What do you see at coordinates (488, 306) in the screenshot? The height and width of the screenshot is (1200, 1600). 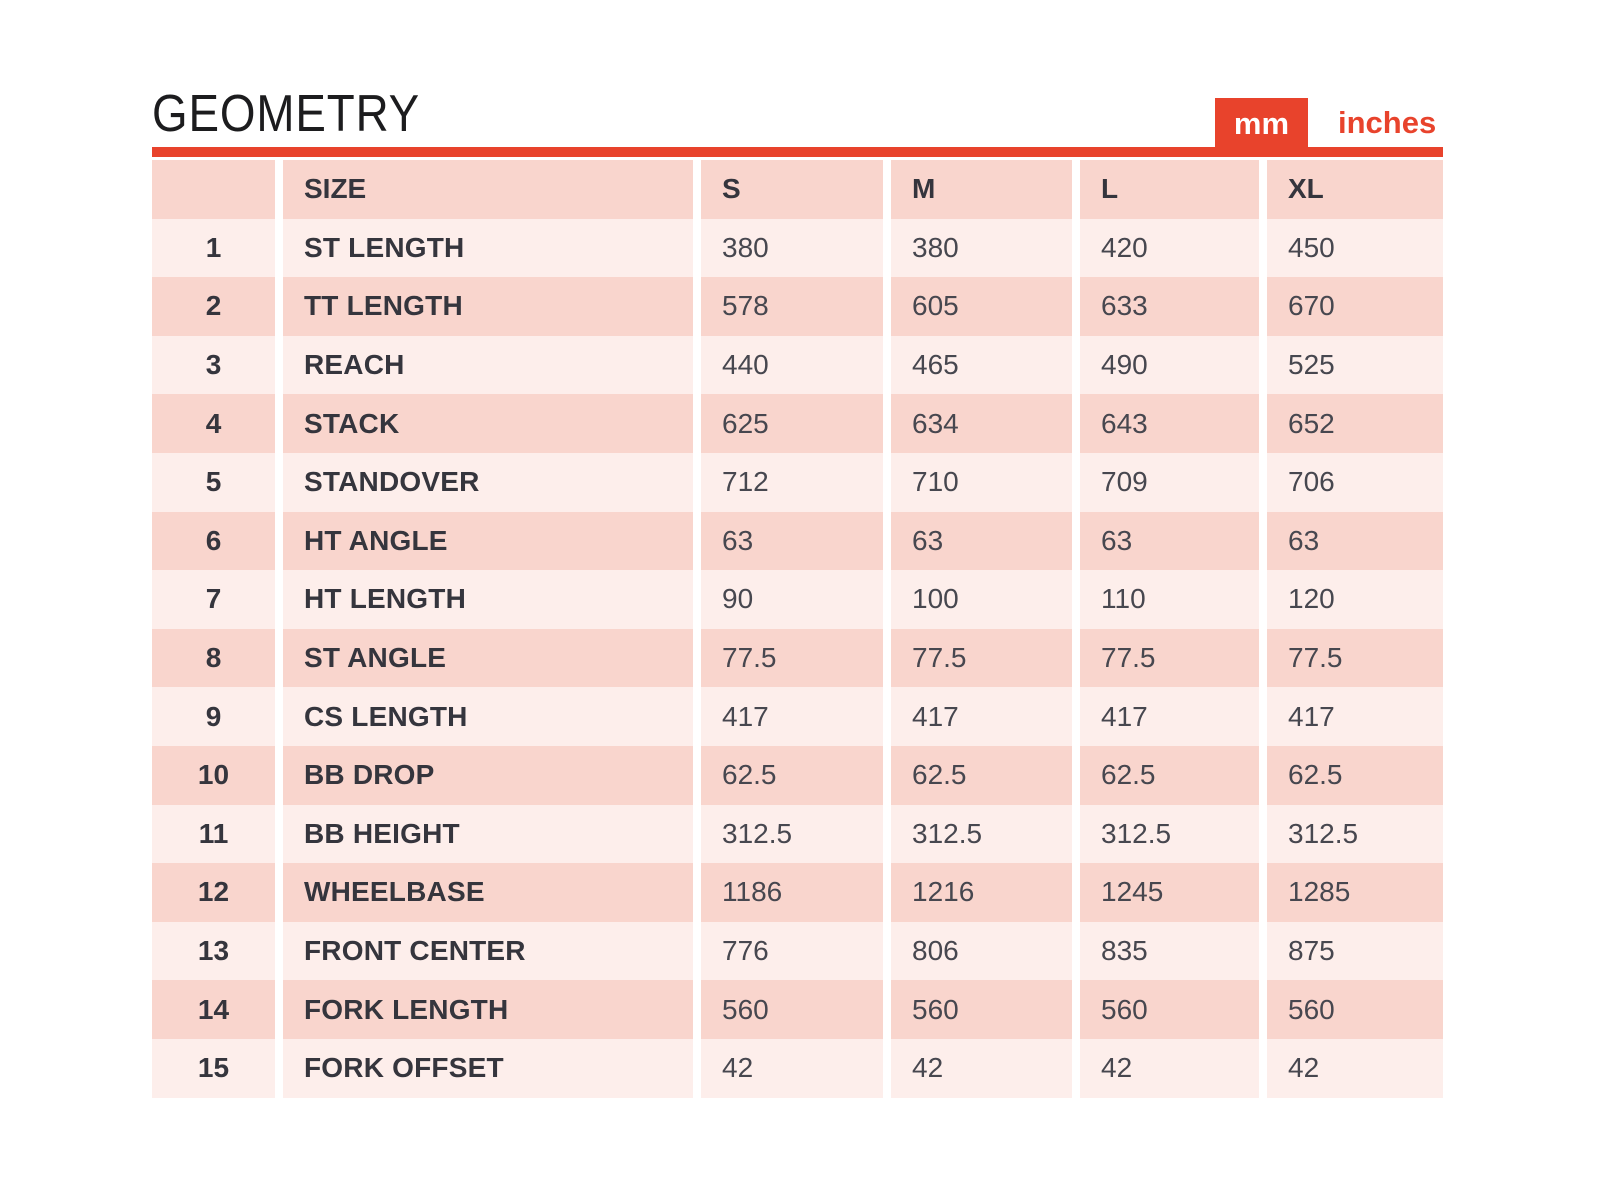 I see `param-label: TT LENGTH` at bounding box center [488, 306].